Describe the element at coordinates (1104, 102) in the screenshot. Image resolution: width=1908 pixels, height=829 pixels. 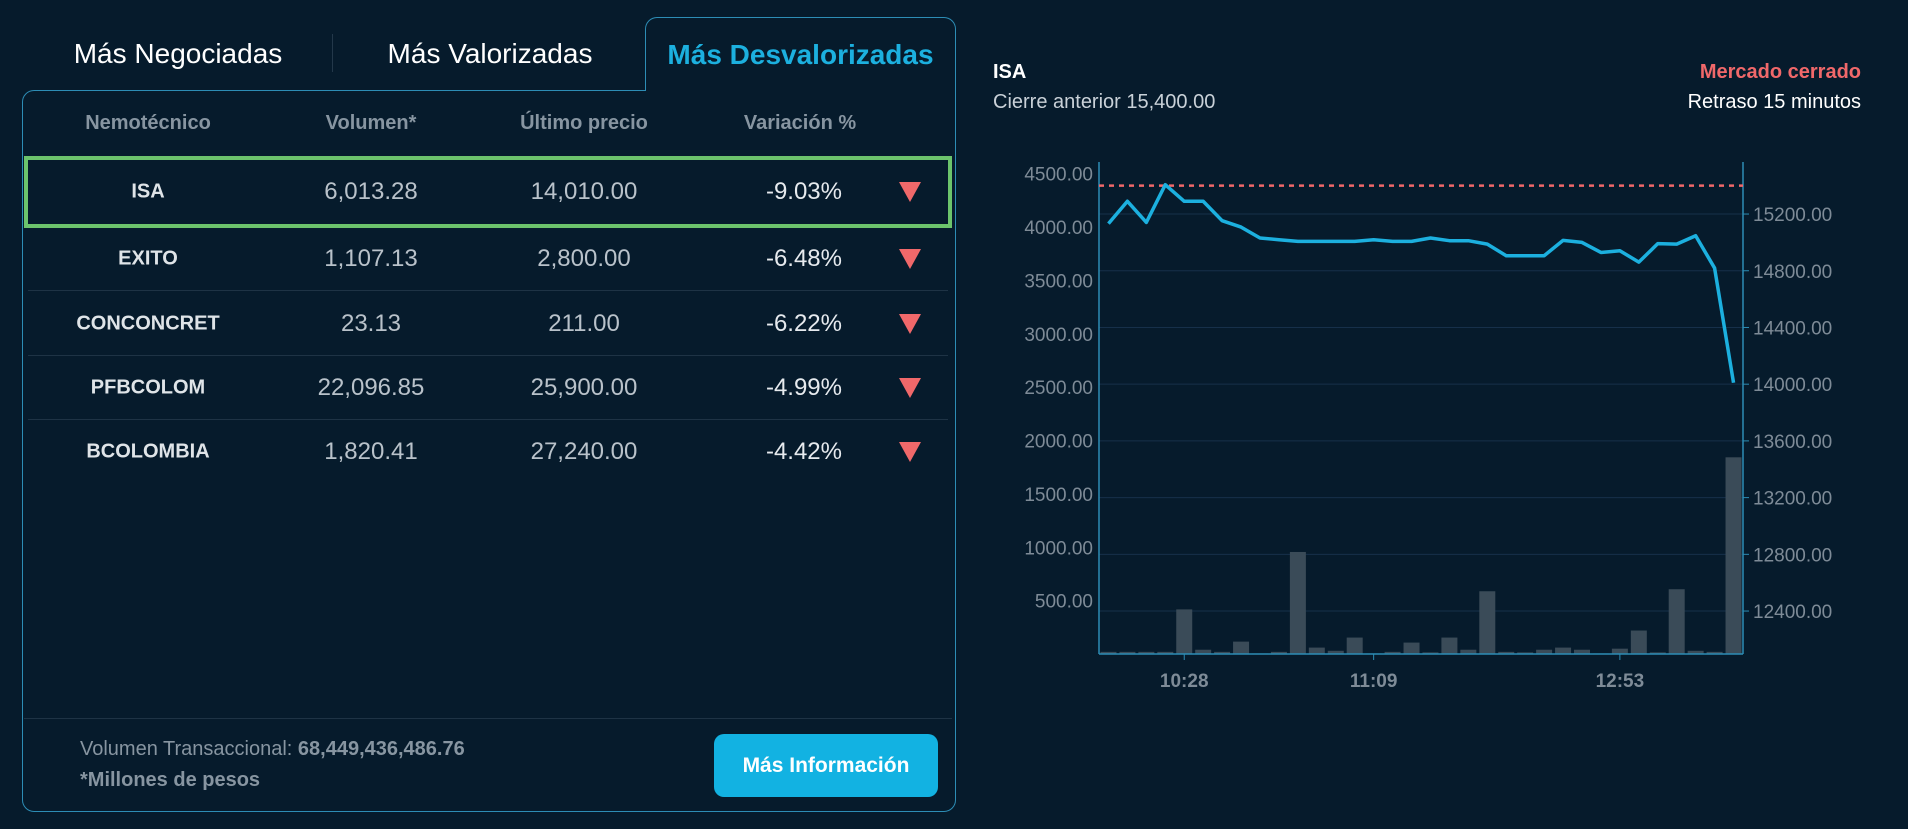
I see `previous-close: Cierre anterior 15,400.00` at that location.